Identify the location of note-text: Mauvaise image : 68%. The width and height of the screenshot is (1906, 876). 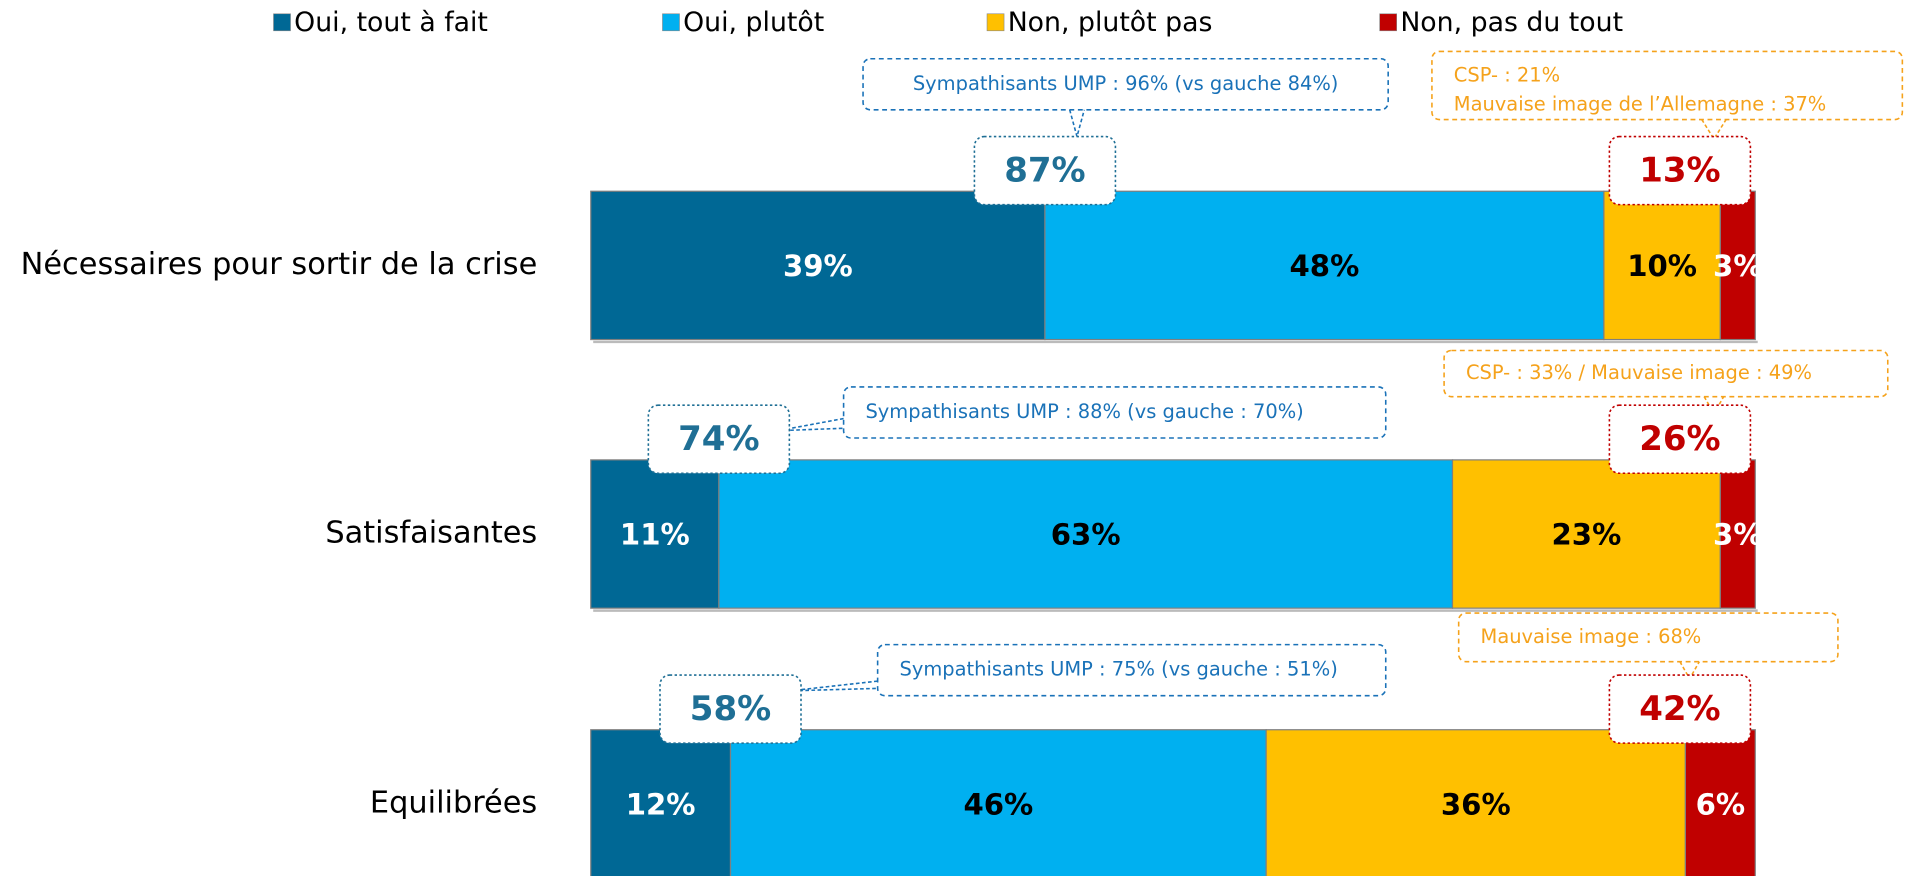
(1591, 636).